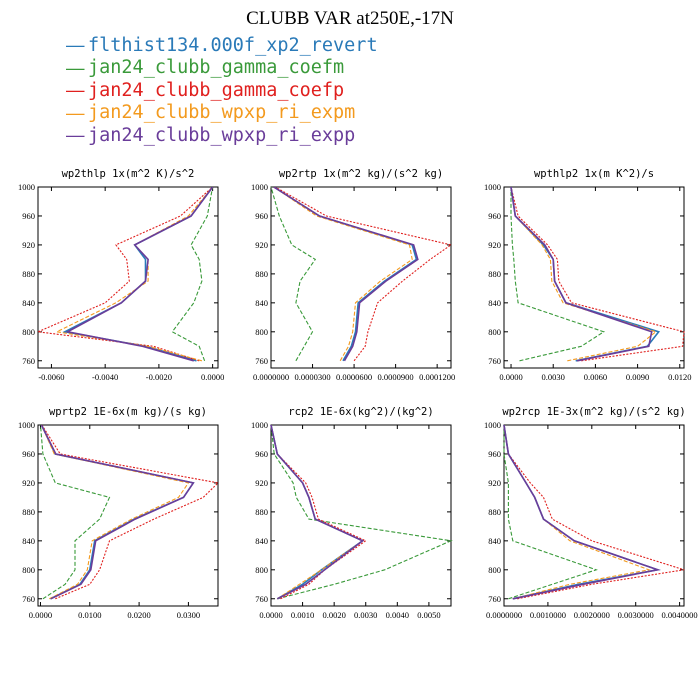 This screenshot has height=700, width=700. I want to click on x-tick-label: -0.0020, so click(159, 377).